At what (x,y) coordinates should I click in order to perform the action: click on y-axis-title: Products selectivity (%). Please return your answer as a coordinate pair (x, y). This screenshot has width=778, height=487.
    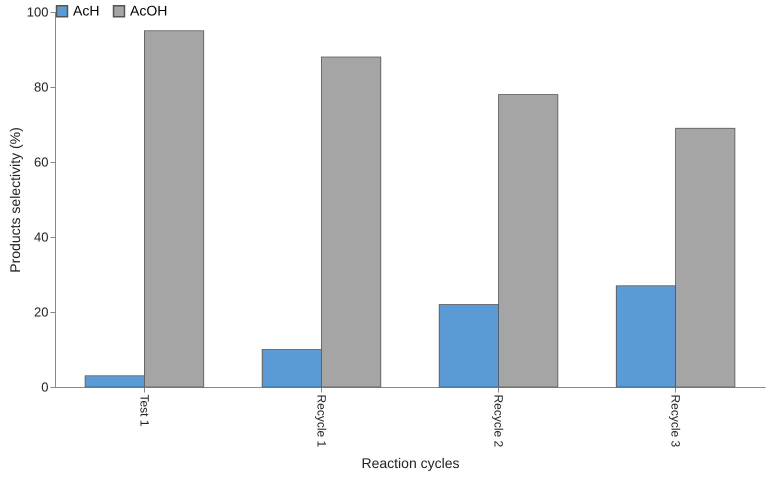
    Looking at the image, I should click on (14, 200).